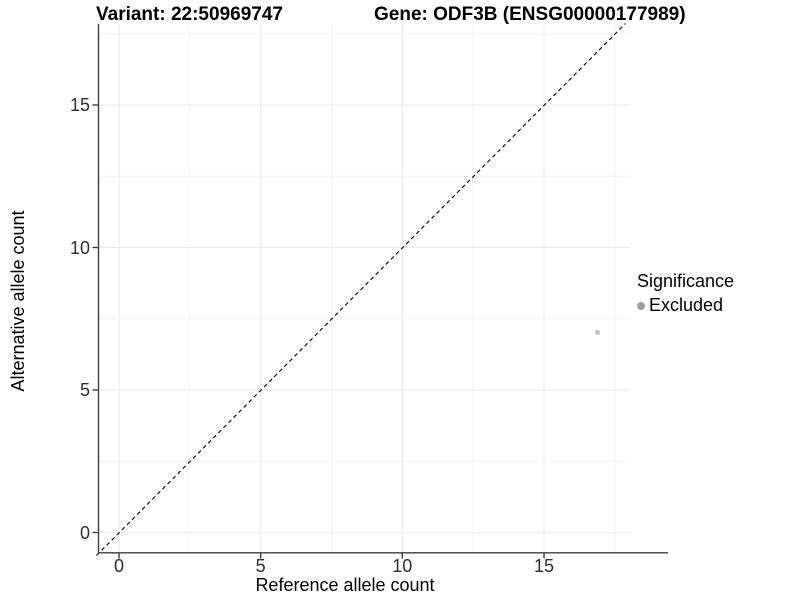  I want to click on y-tick-label-0: 0, so click(84, 532).